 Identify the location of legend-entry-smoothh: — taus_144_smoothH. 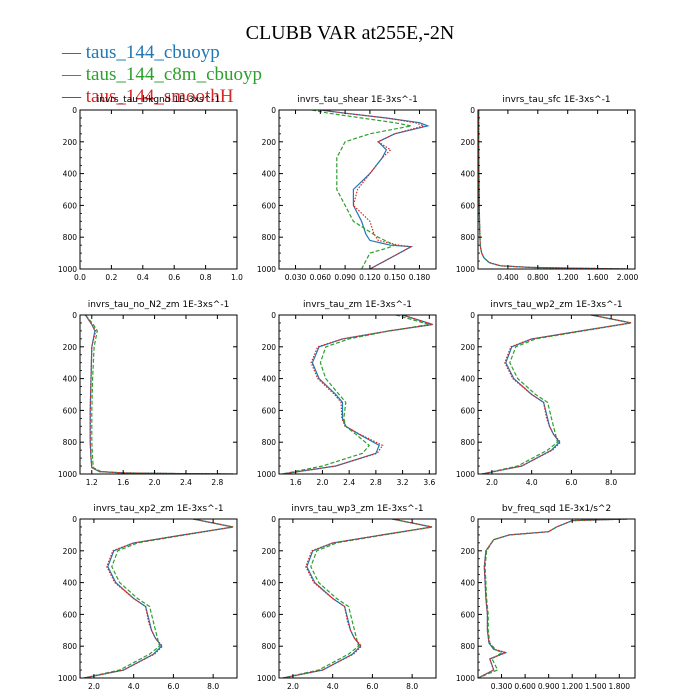
(148, 97).